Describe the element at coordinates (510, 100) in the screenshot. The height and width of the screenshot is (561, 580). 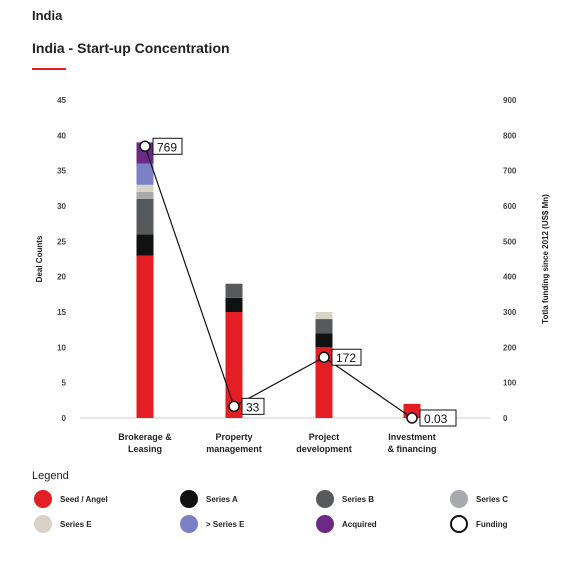
I see `y2-tick-label: 900` at that location.